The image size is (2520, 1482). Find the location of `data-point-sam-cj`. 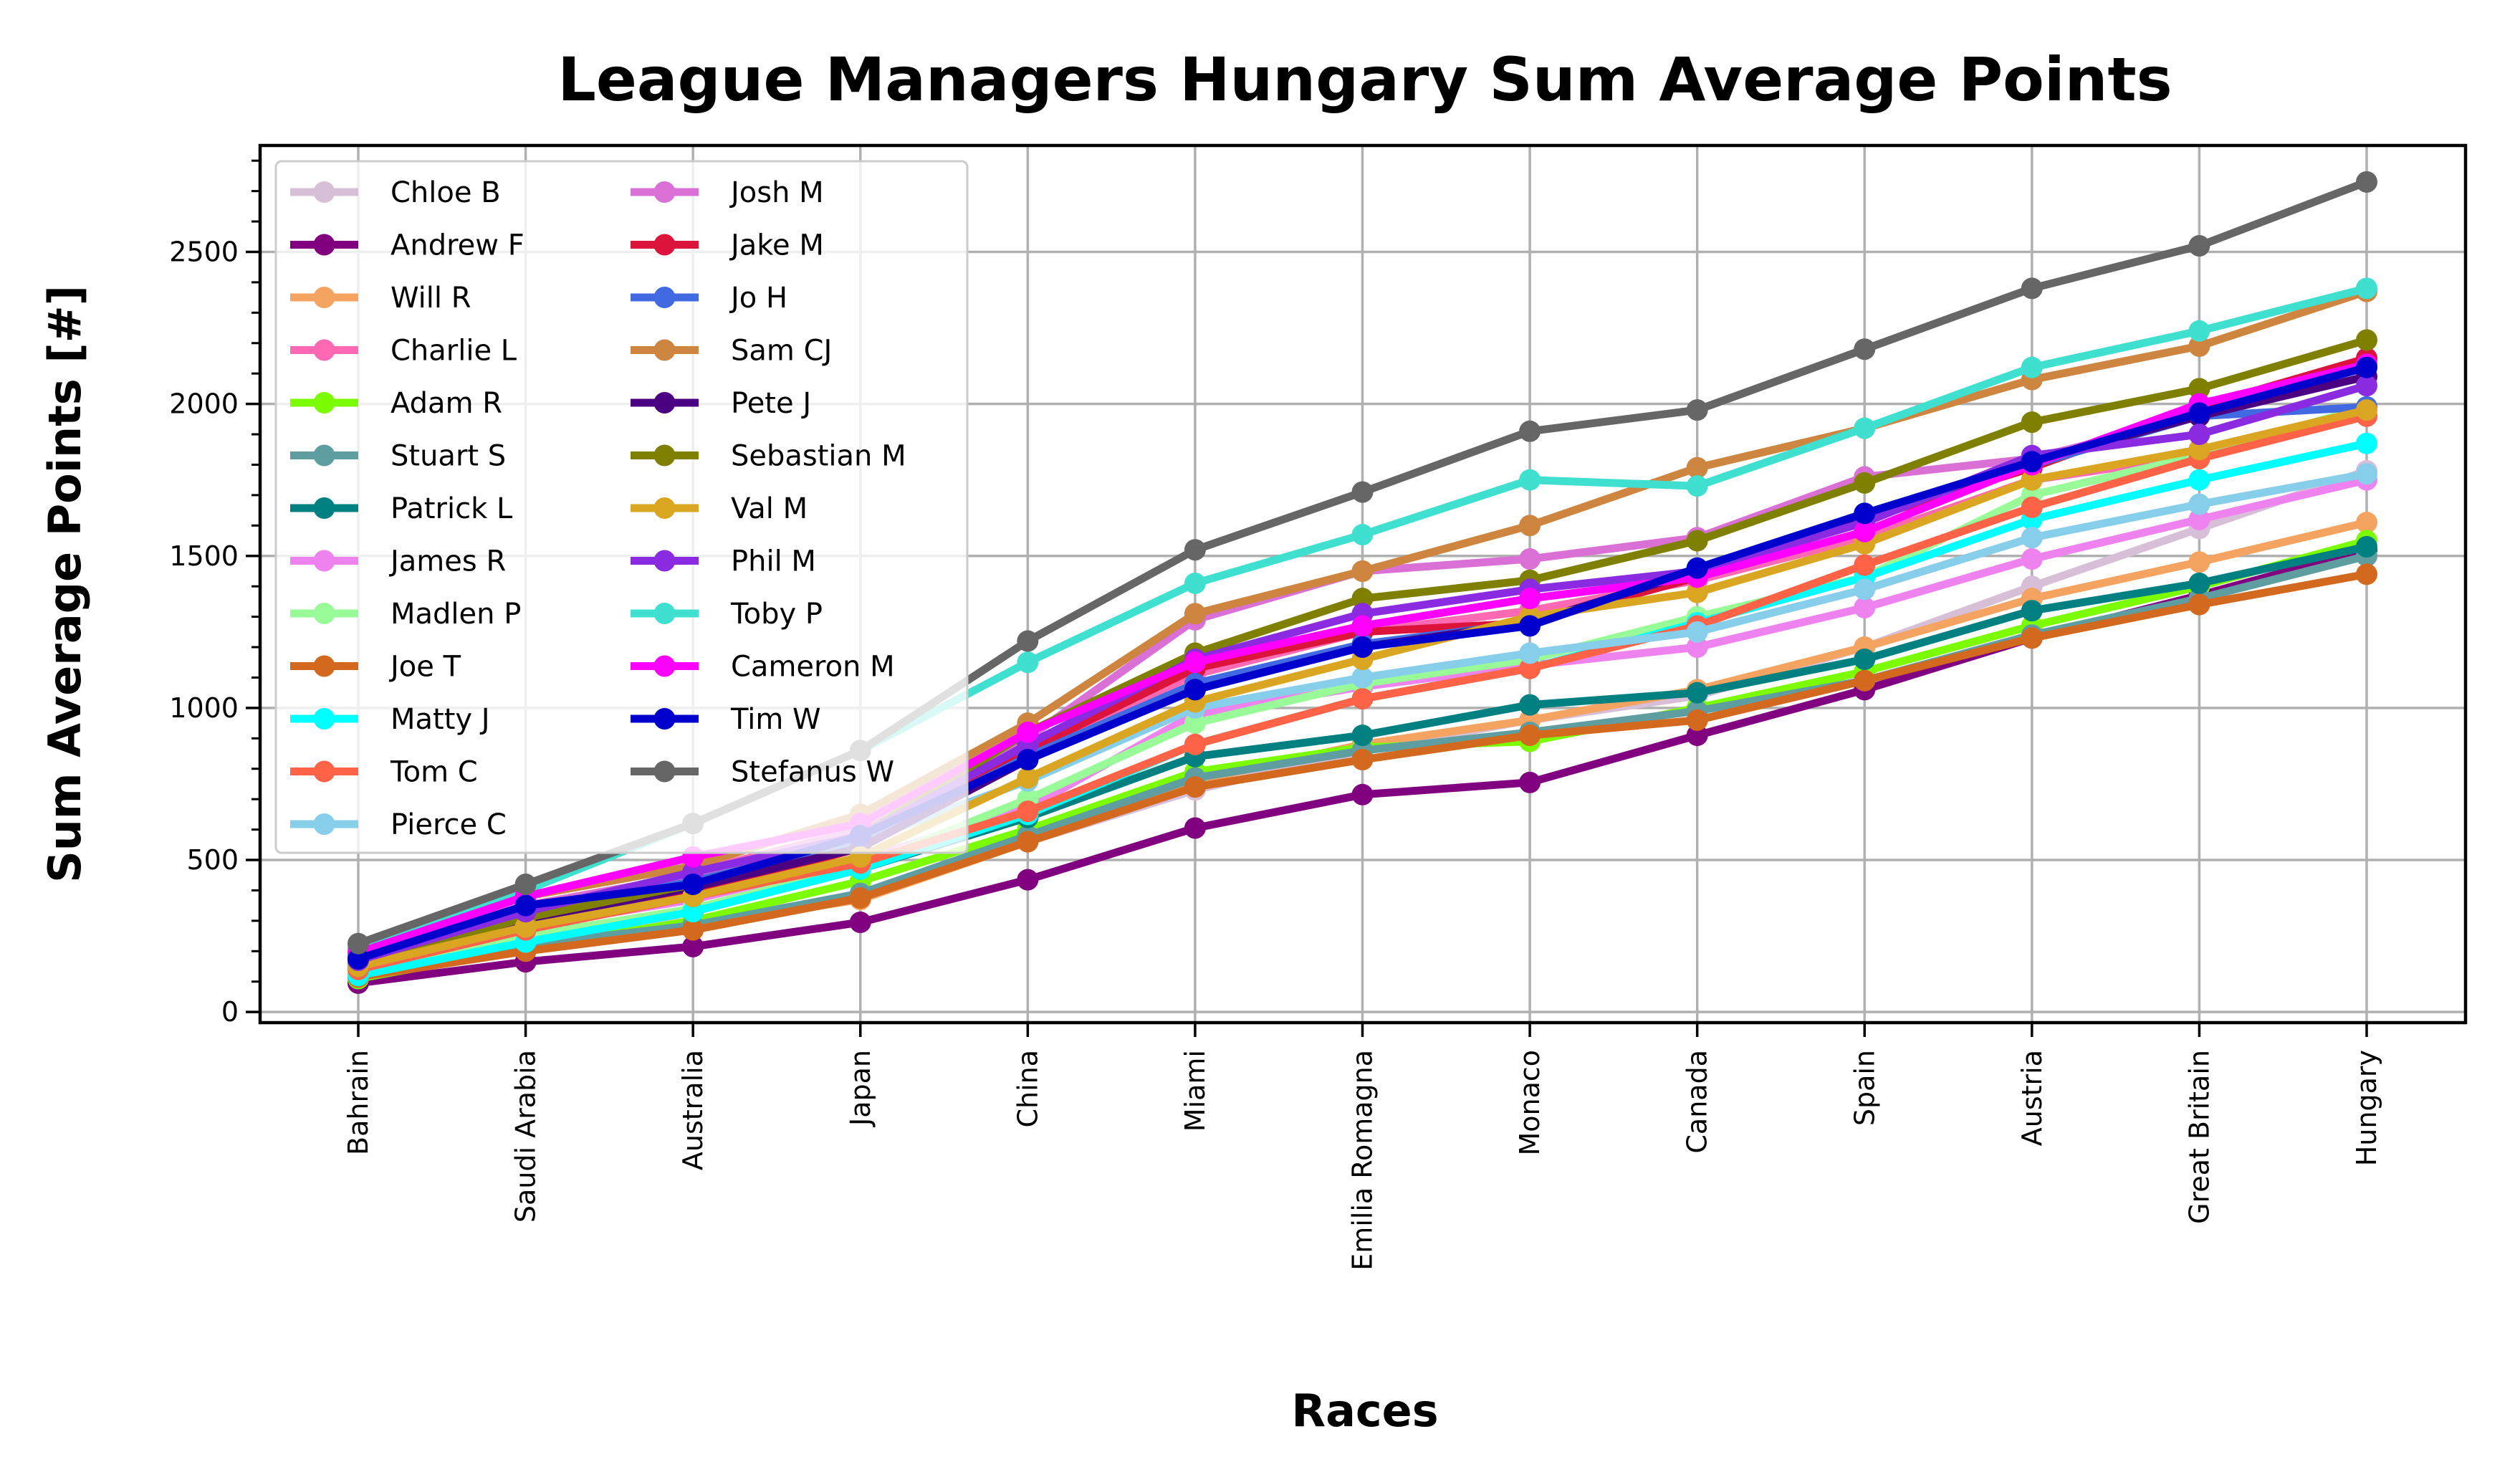

data-point-sam-cj is located at coordinates (1362, 571).